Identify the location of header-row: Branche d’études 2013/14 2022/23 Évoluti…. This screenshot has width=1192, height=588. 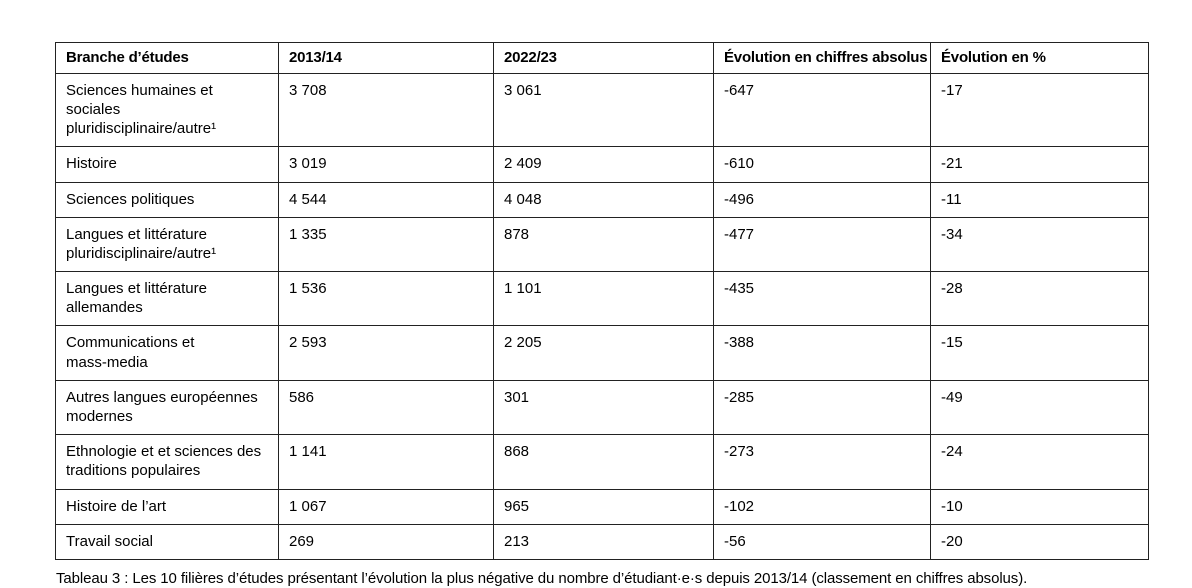
(602, 58).